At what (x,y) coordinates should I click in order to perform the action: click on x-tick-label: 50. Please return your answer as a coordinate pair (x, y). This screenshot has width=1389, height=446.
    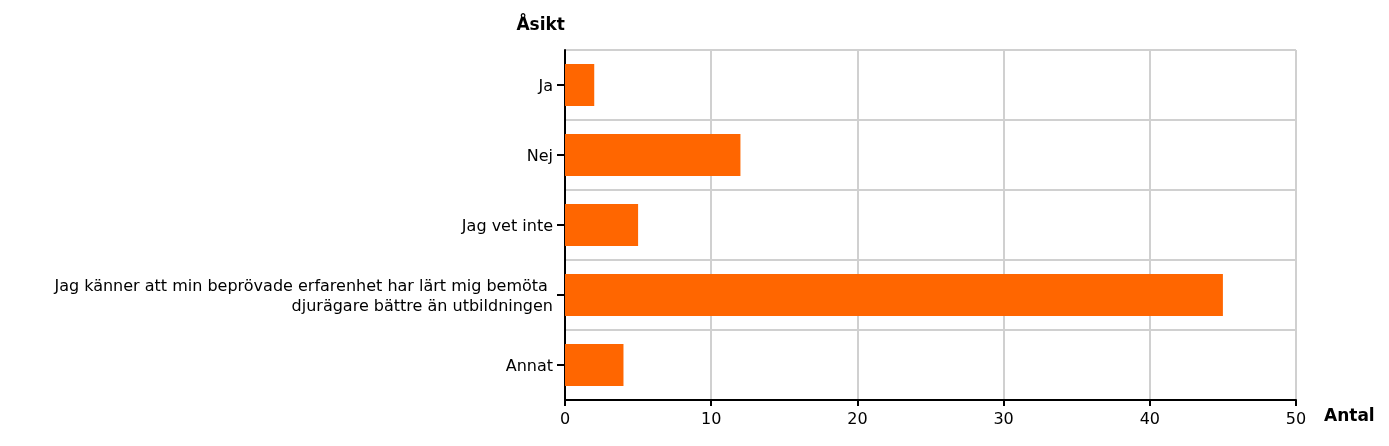
    Looking at the image, I should click on (1296, 418).